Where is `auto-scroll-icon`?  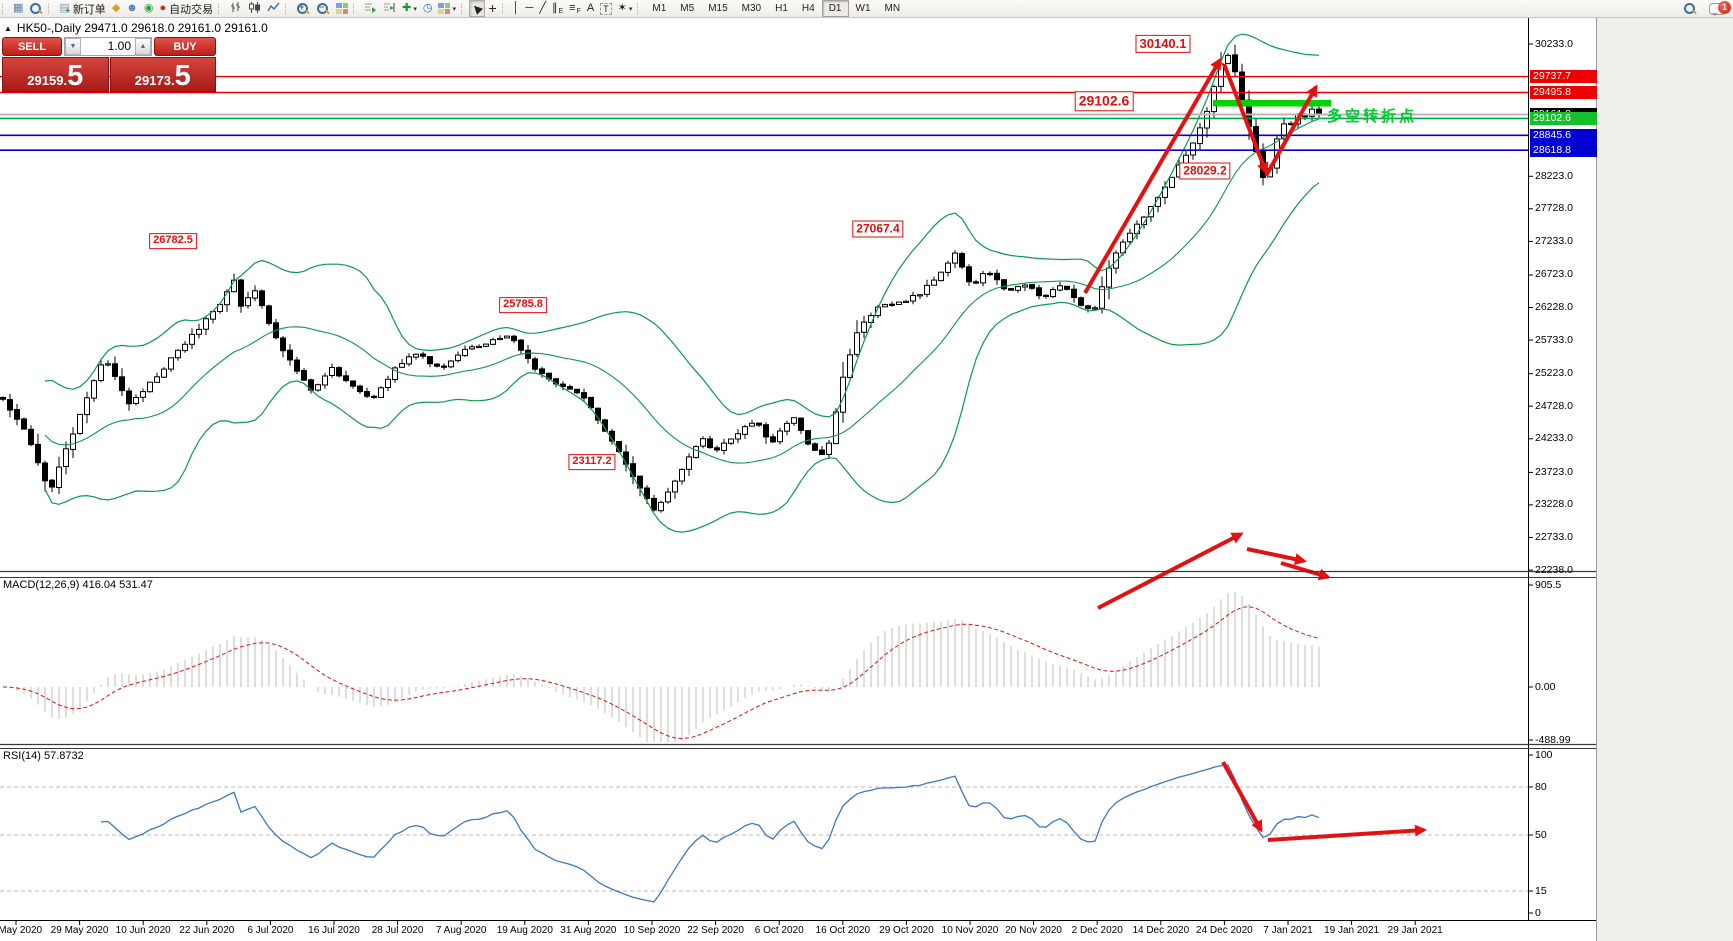 auto-scroll-icon is located at coordinates (370, 8).